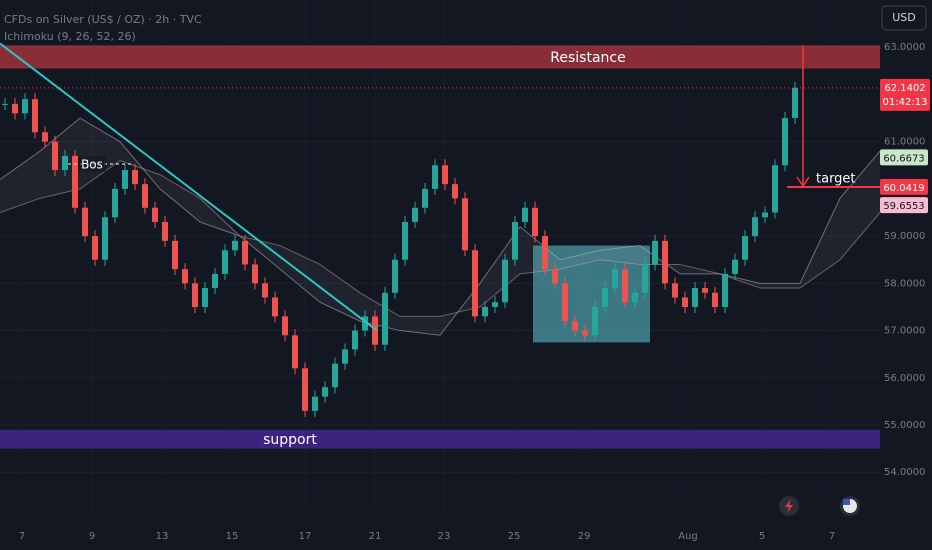 The width and height of the screenshot is (932, 550). I want to click on indicator-title: Ichimoku (9, 26, 52, 26), so click(70, 36).